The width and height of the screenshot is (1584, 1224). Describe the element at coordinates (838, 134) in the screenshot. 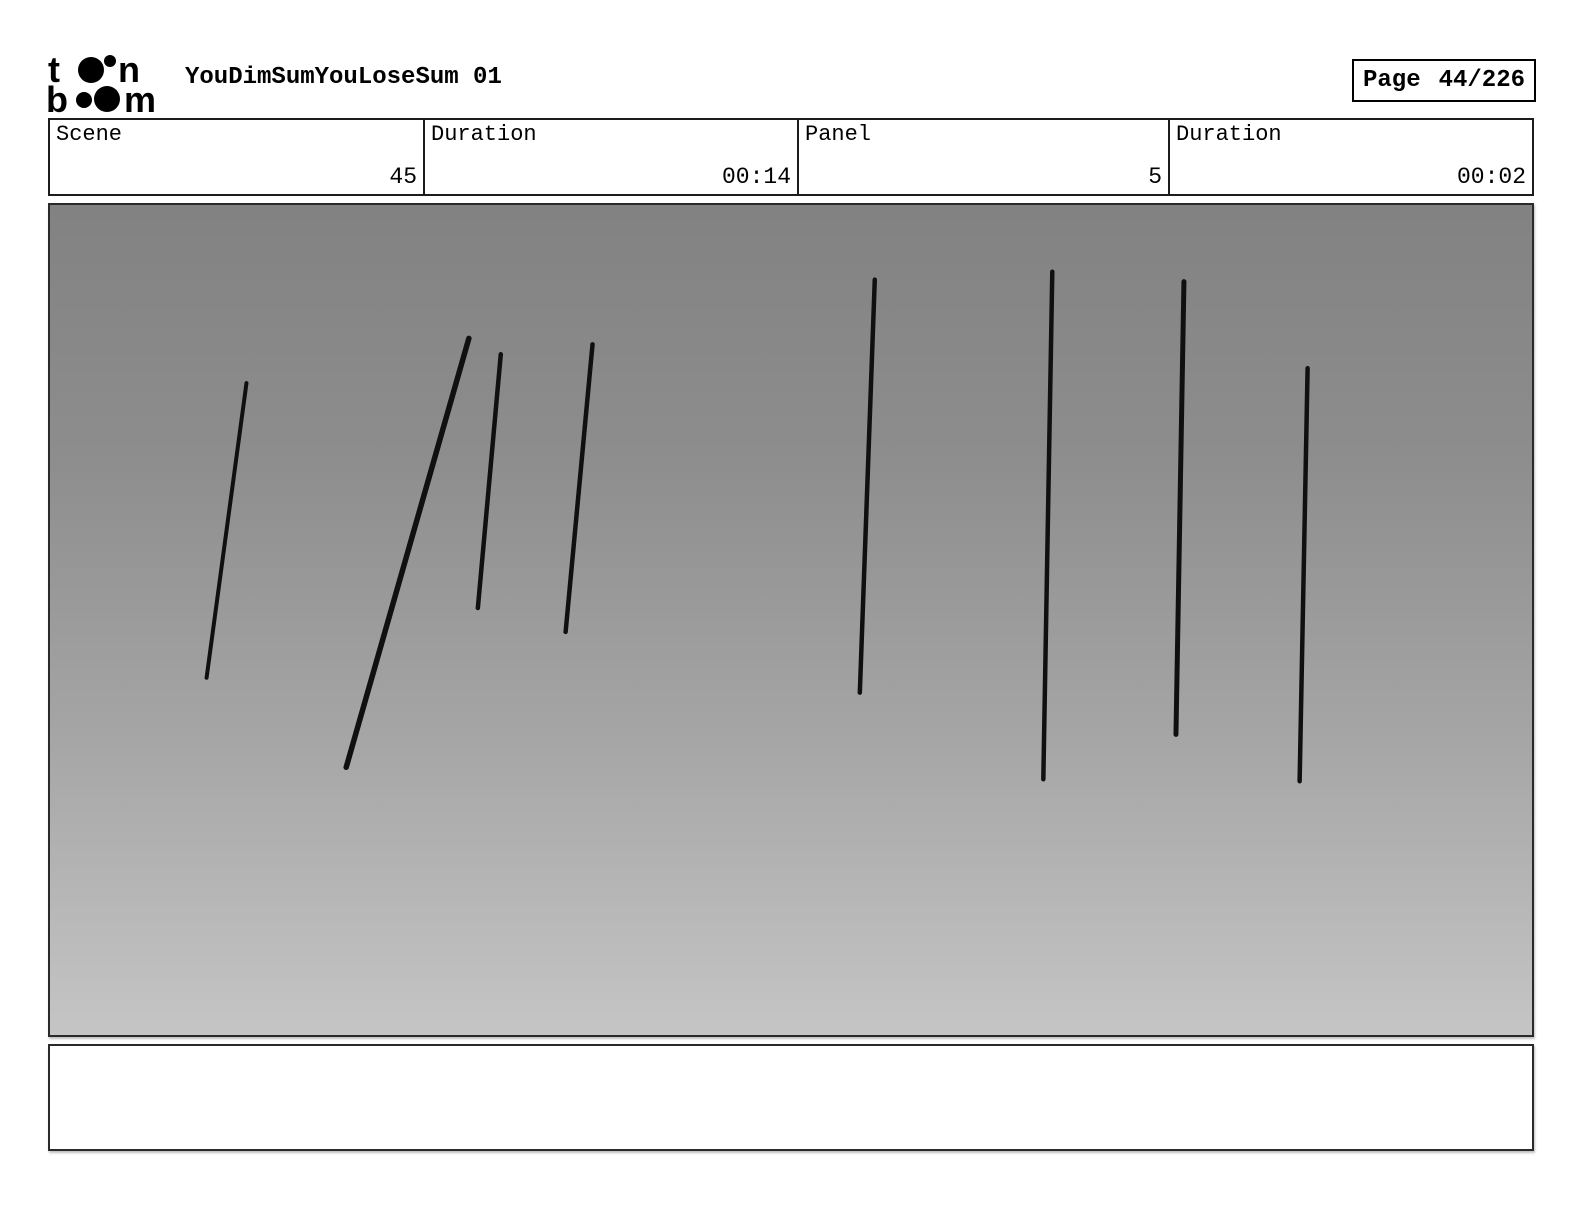

I see `panel-label: Panel` at that location.